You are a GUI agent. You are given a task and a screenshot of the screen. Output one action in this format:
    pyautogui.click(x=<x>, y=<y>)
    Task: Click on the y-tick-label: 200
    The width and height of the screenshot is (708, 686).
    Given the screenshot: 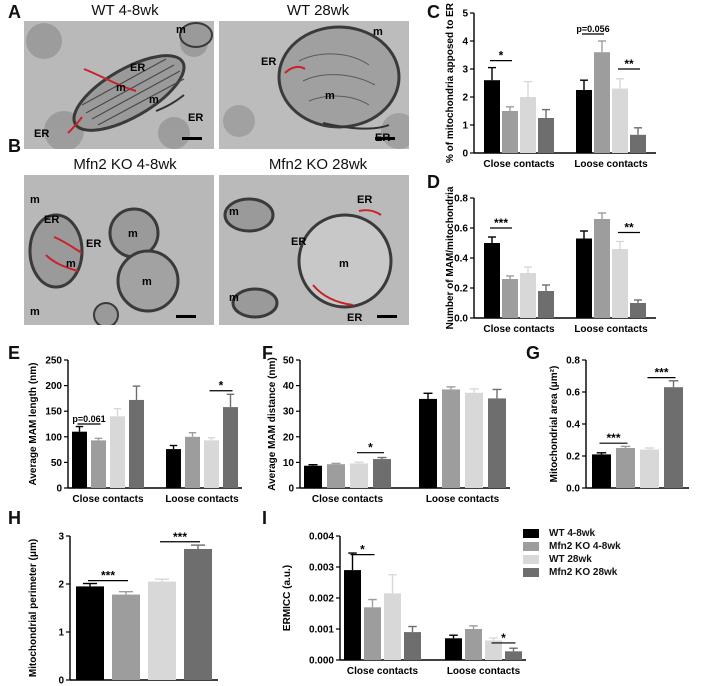 What is the action you would take?
    pyautogui.click(x=53, y=386)
    